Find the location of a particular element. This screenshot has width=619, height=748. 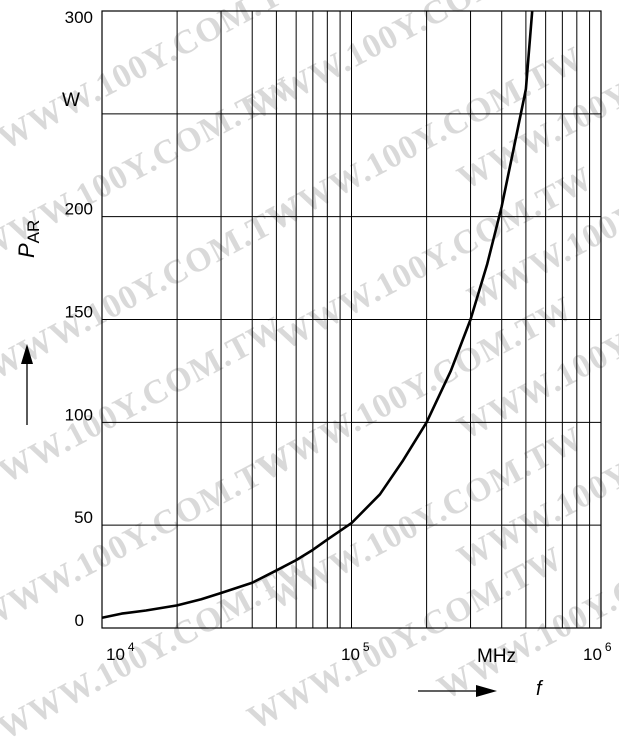

x-arrow-head is located at coordinates (486, 691).